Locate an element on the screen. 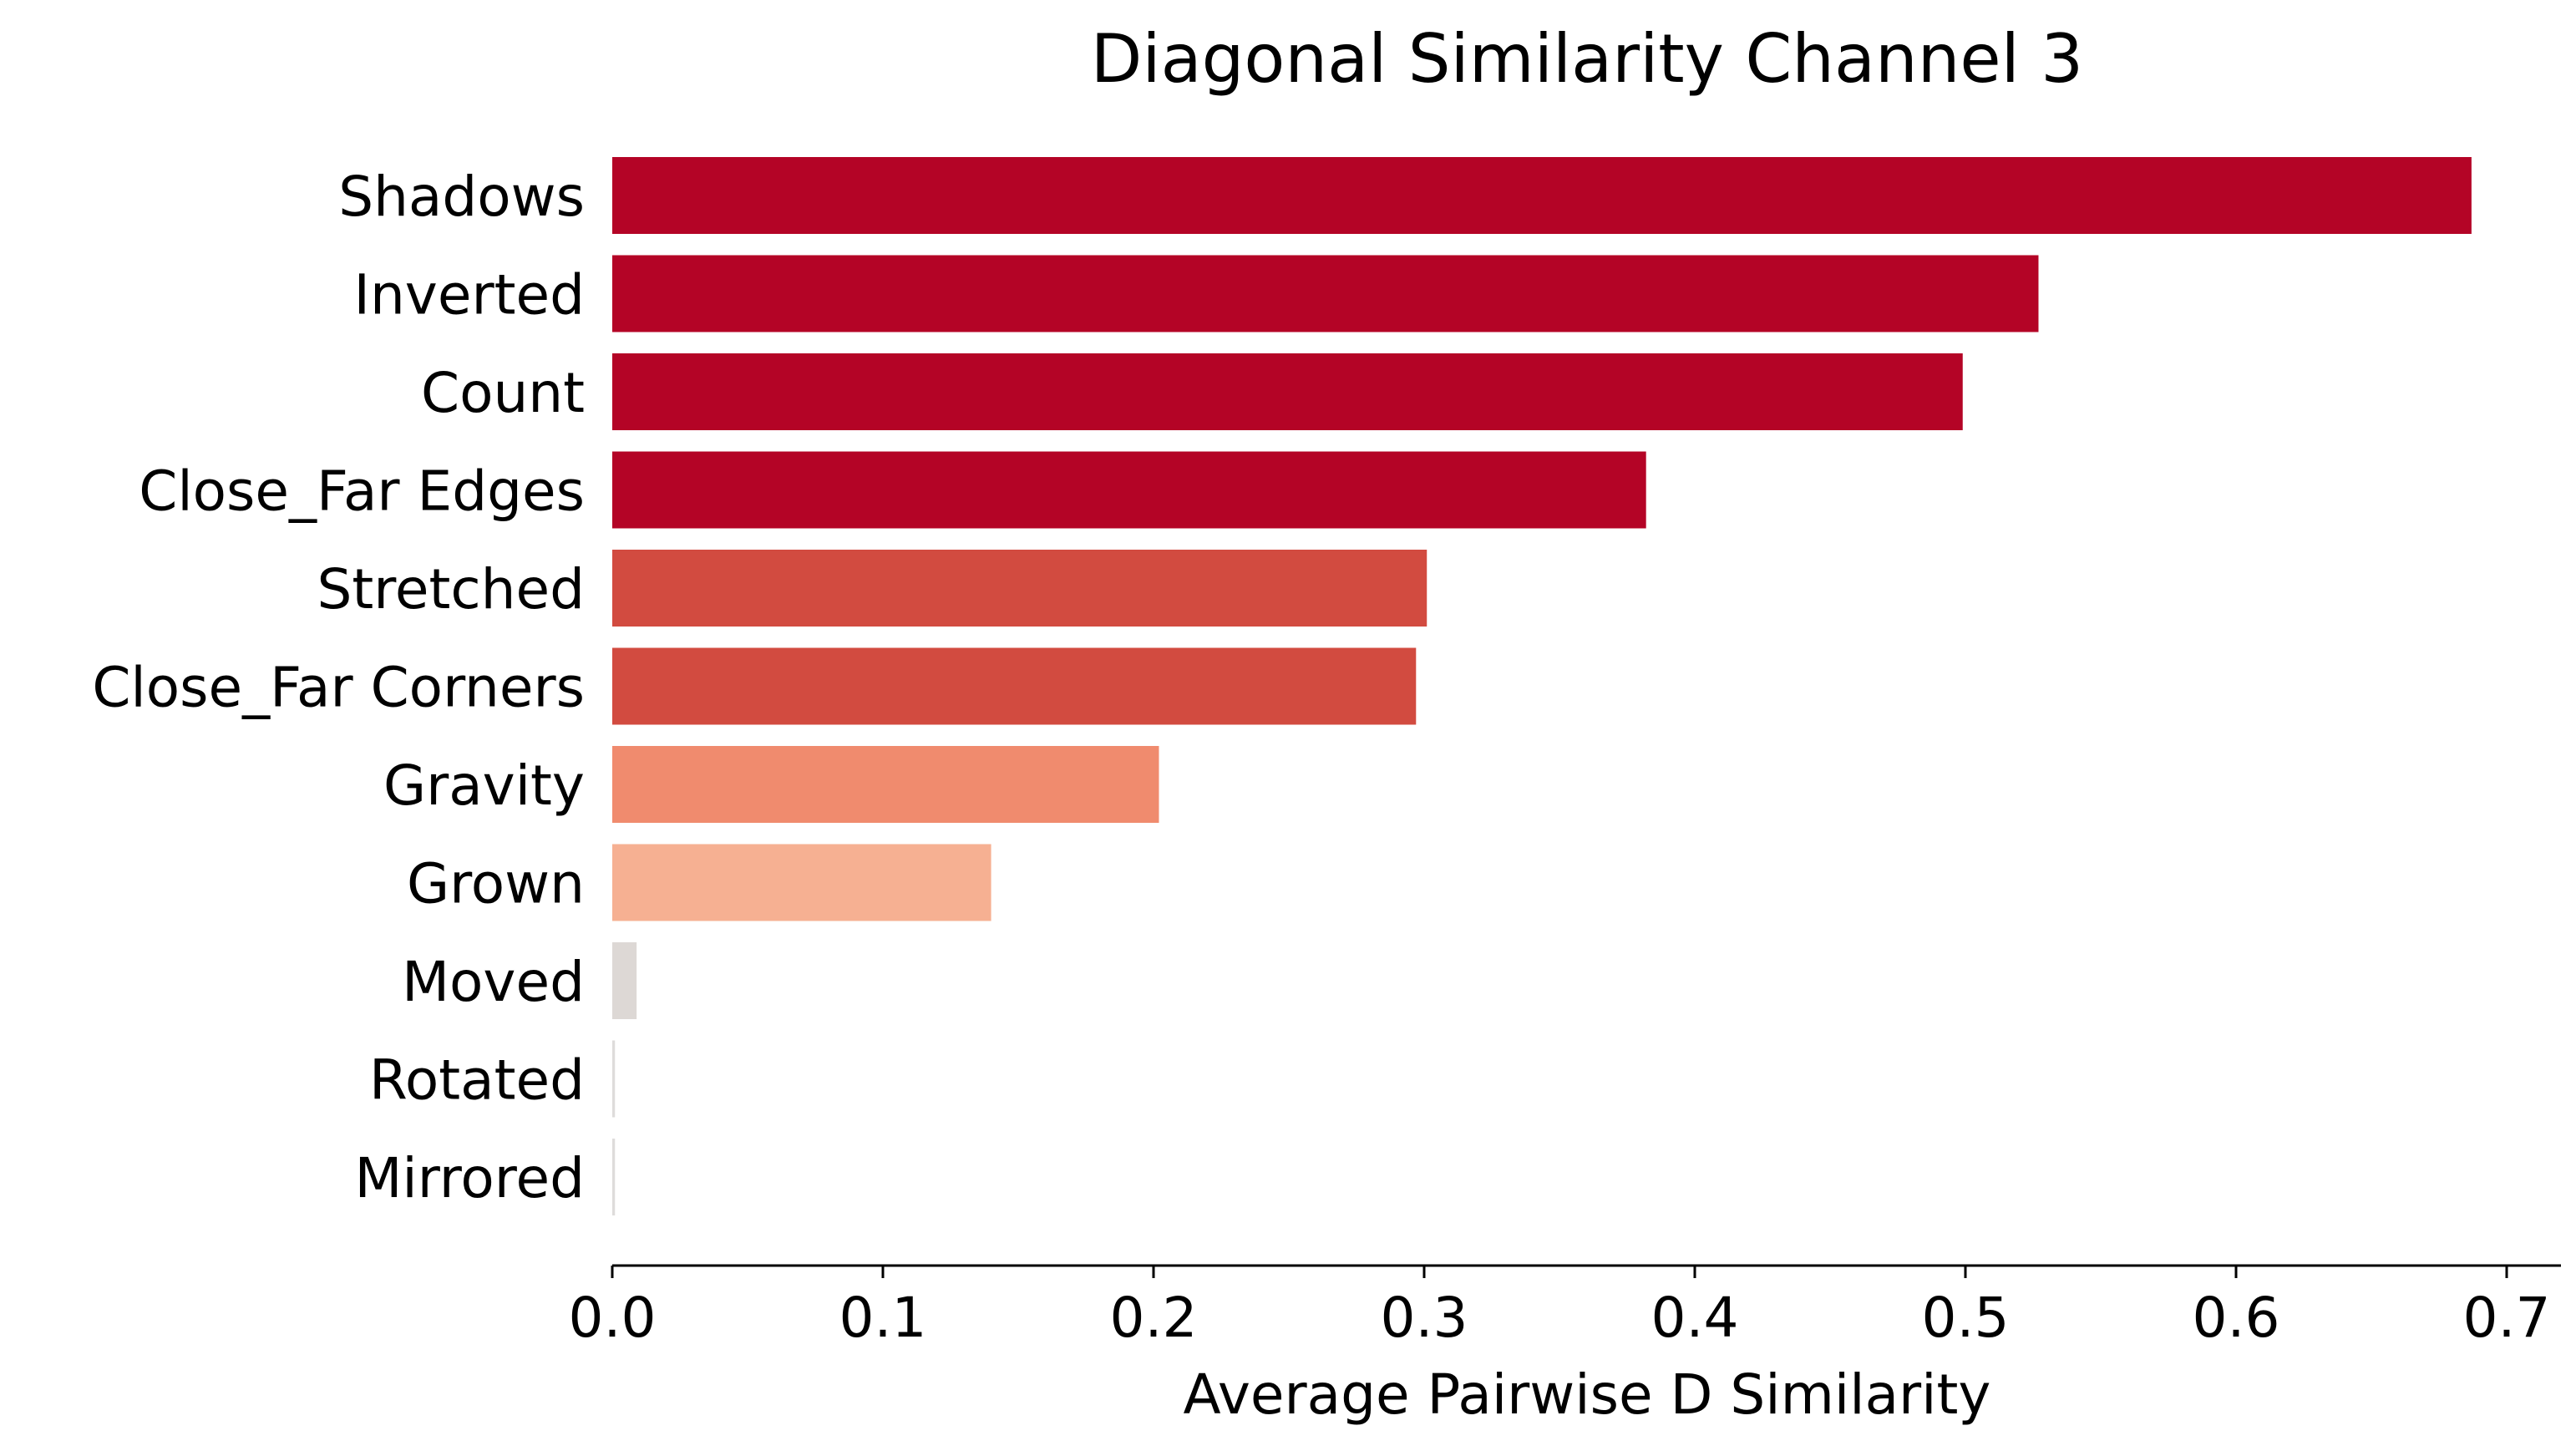 The image size is (2576, 1446). category-label-rotated: Rotated is located at coordinates (477, 1080).